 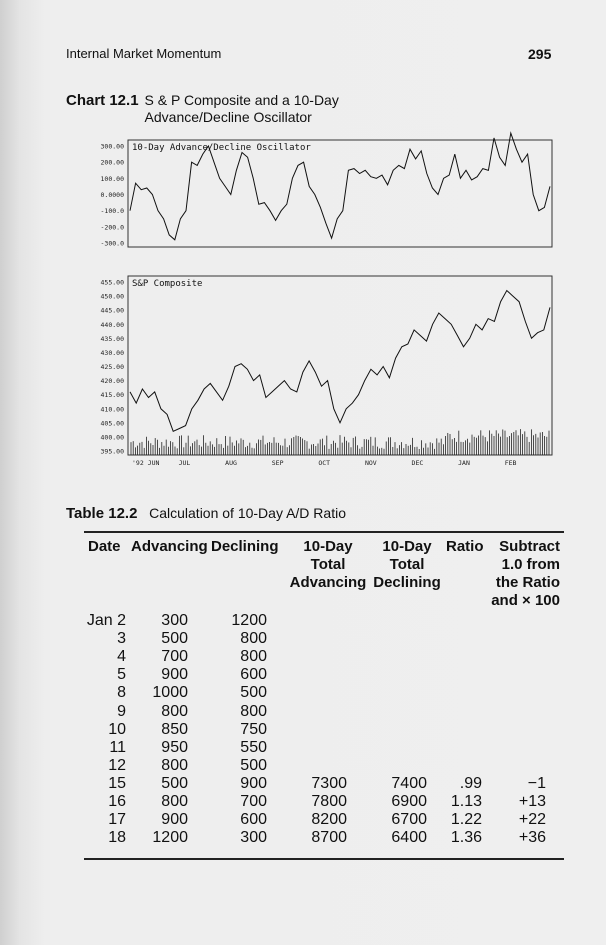 I want to click on table-label: Table 12.2, so click(x=102, y=513).